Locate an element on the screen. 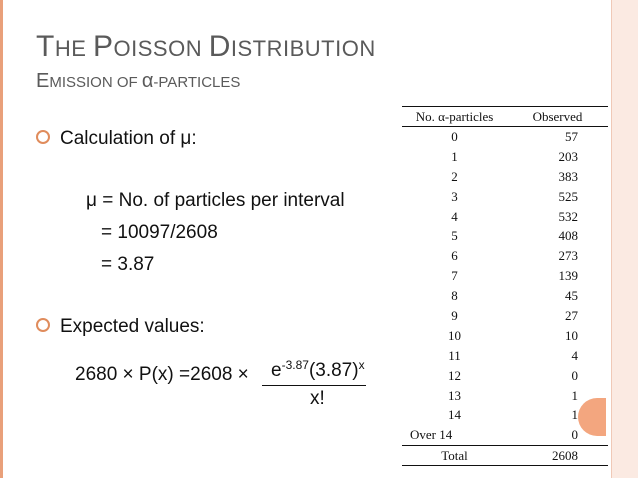 The height and width of the screenshot is (478, 638). cell-particles: 7 is located at coordinates (454, 276).